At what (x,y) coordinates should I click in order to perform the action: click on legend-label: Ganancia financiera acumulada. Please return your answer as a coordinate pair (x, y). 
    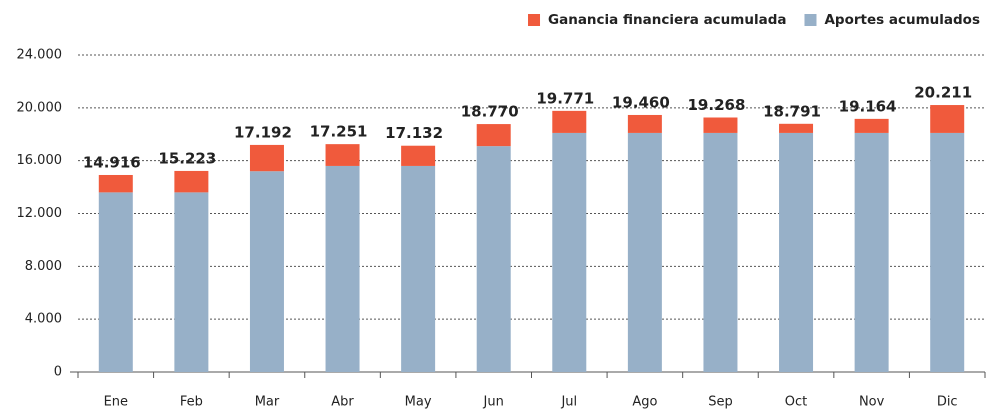
    Looking at the image, I should click on (667, 20).